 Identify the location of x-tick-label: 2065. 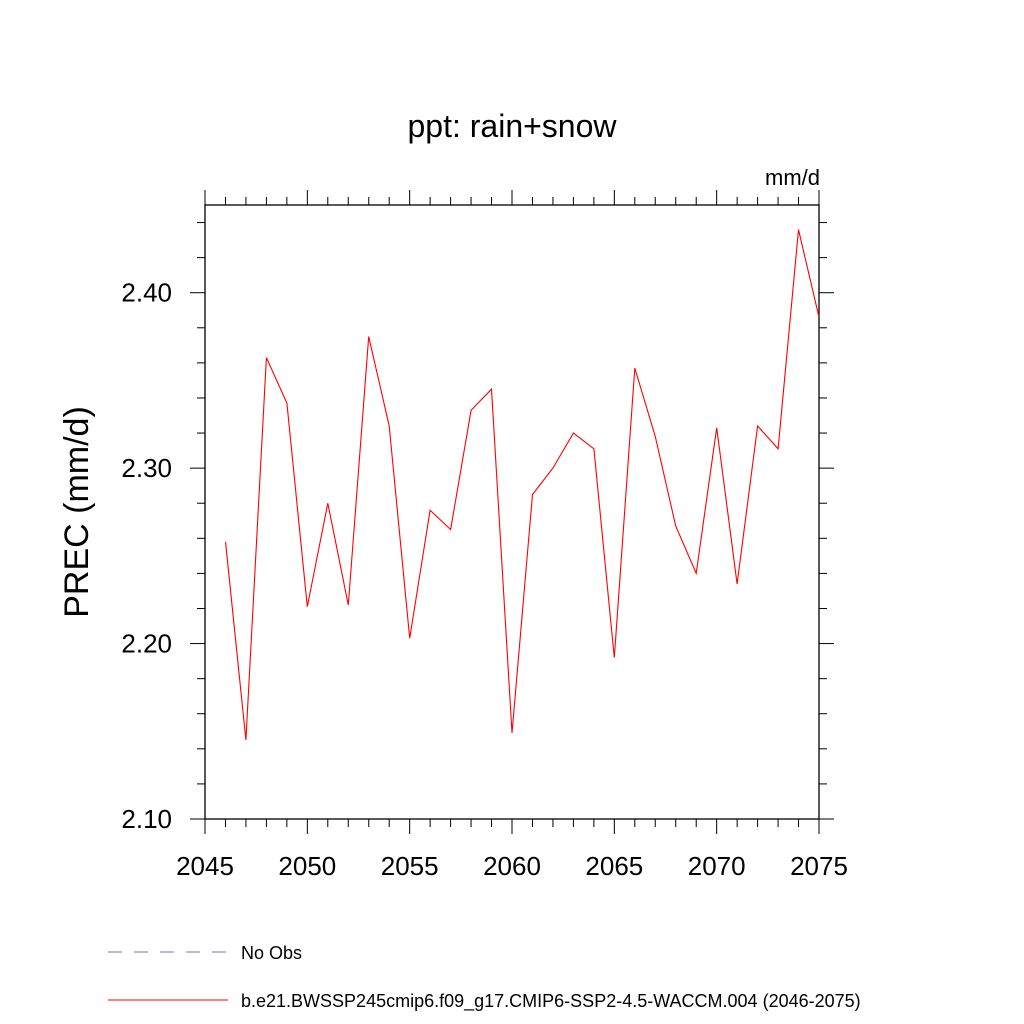
(614, 866).